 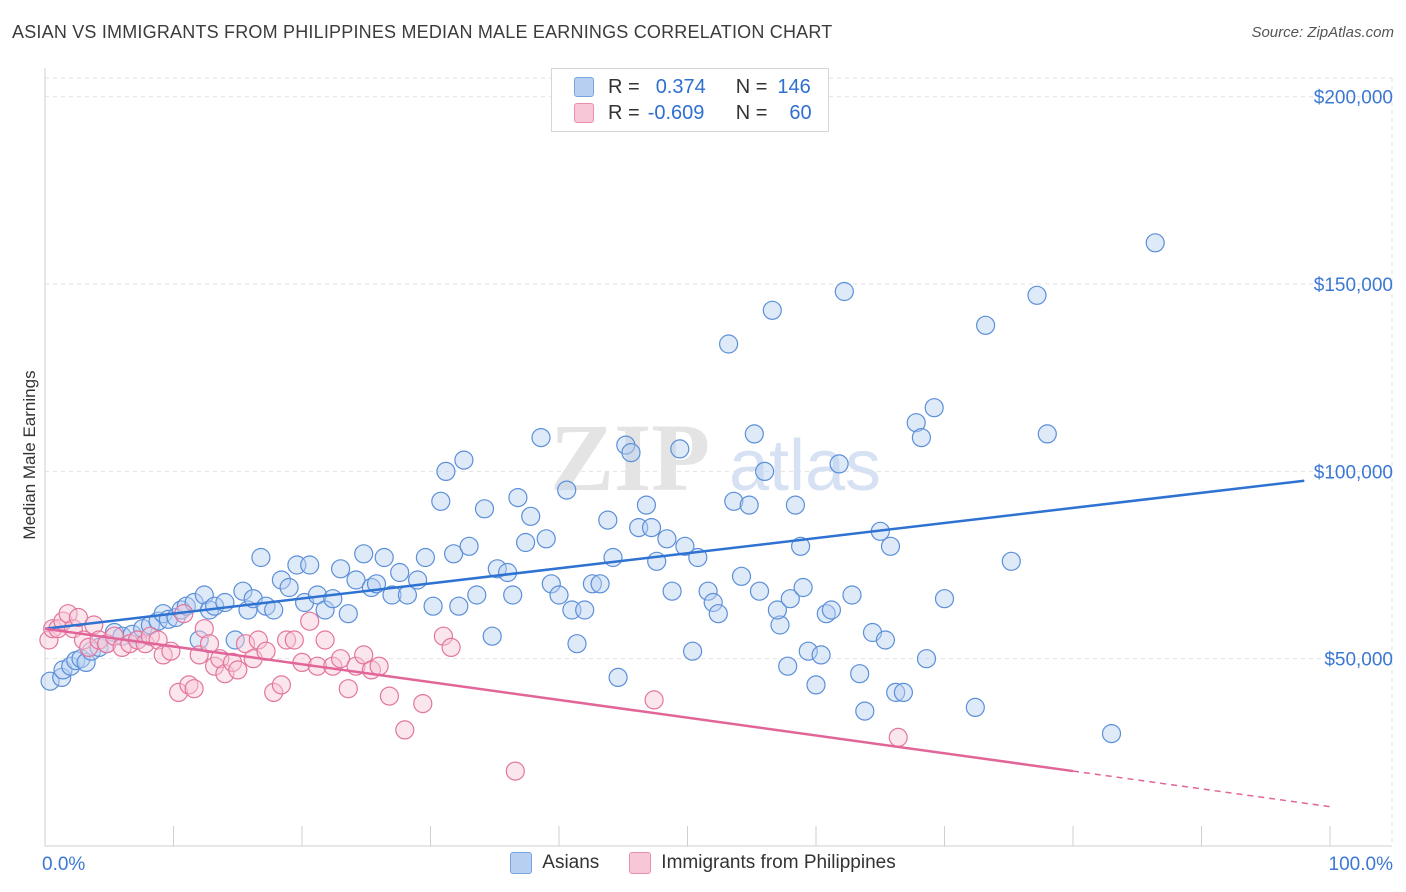 I want to click on legend-r-value: 0.374, so click(x=680, y=86).